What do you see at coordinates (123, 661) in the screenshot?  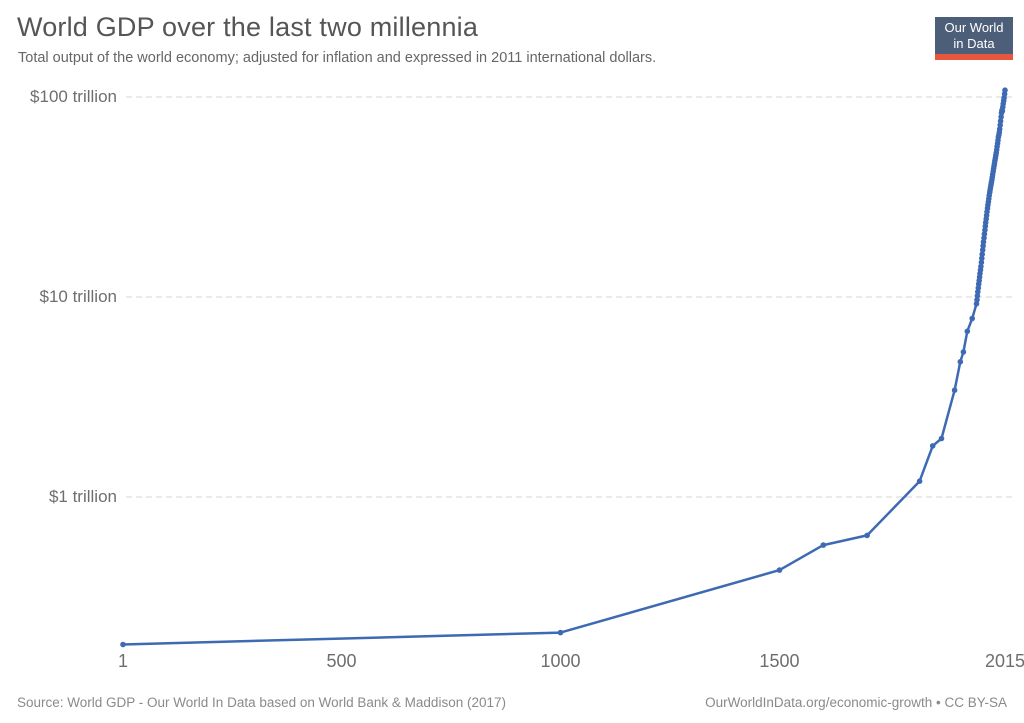 I see `x-tick-label-1: 1` at bounding box center [123, 661].